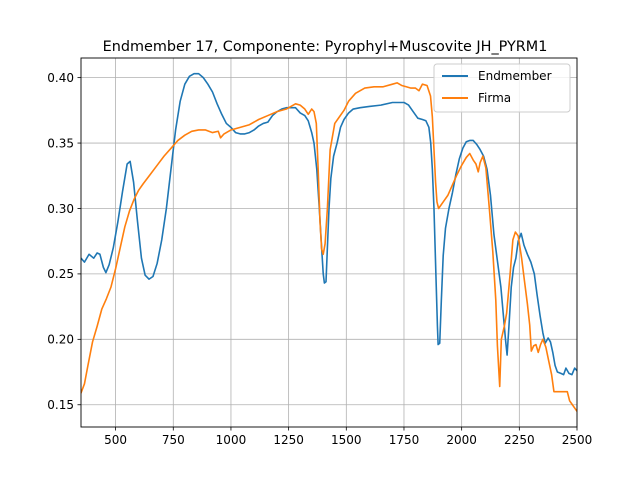 The height and width of the screenshot is (480, 640). What do you see at coordinates (494, 98) in the screenshot?
I see `legend-label-firma: Firma` at bounding box center [494, 98].